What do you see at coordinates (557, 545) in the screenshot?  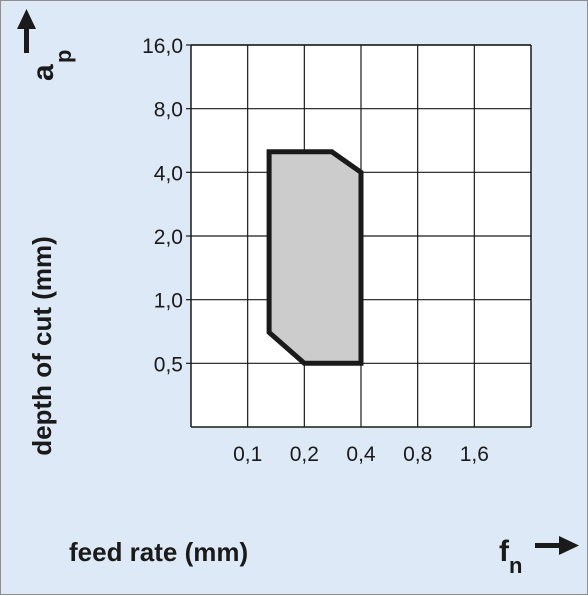 I see `x-axis-arrow` at bounding box center [557, 545].